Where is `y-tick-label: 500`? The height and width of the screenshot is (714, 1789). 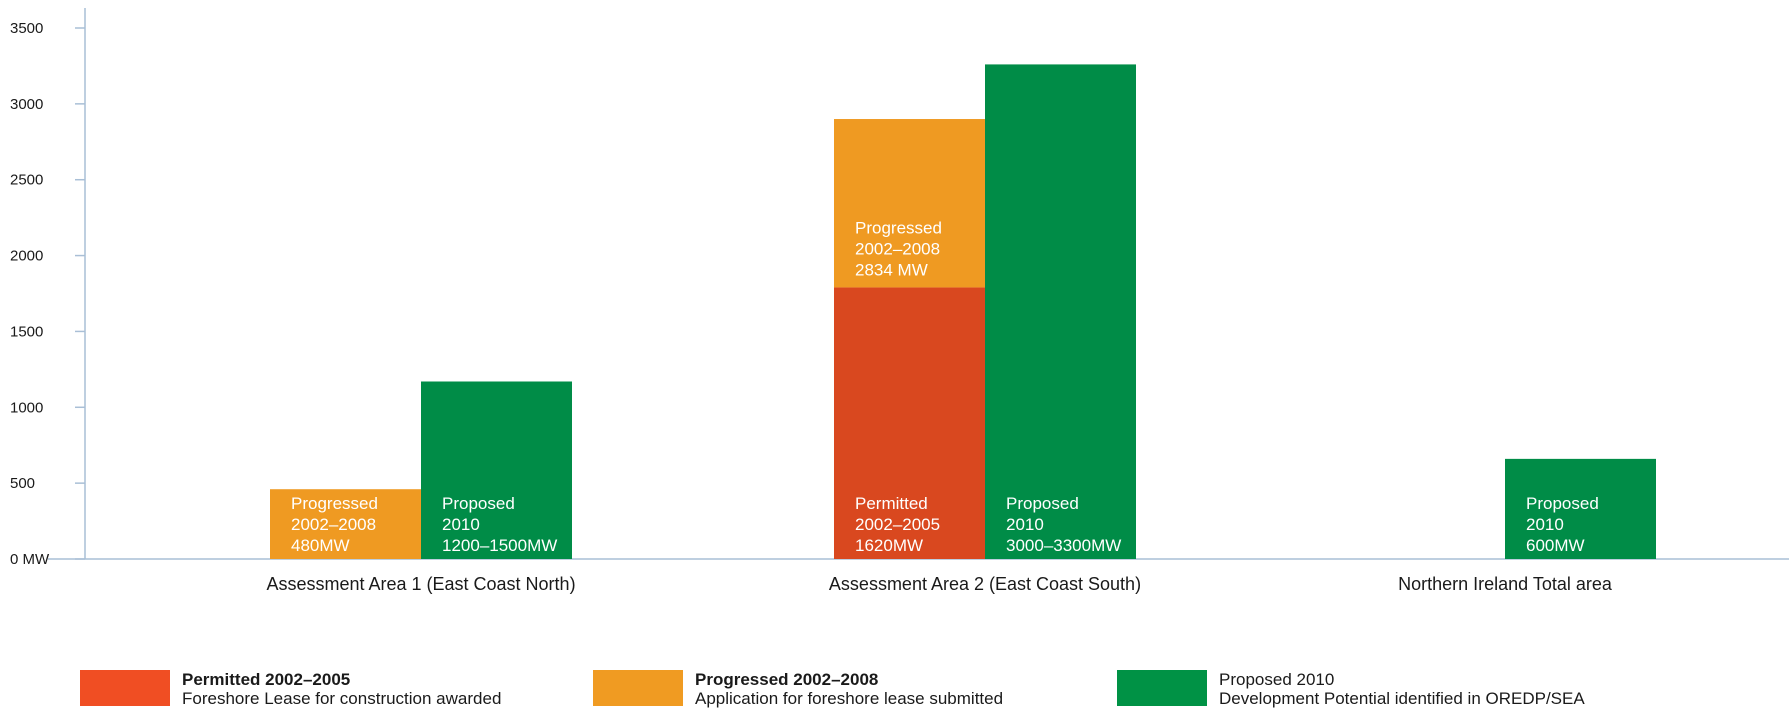
y-tick-label: 500 is located at coordinates (22, 483).